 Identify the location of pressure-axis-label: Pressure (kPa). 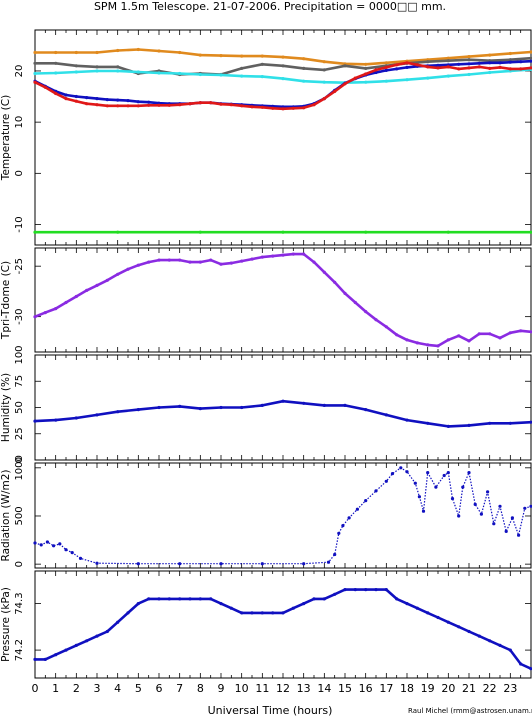
(6, 624).